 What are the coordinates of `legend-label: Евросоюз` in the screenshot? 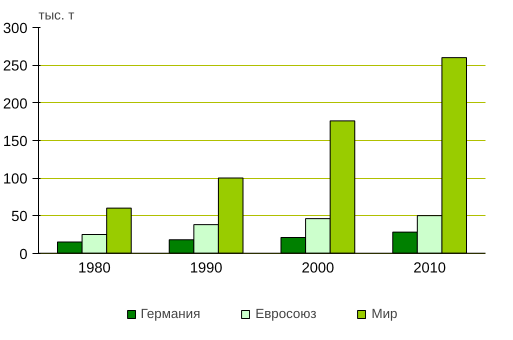 It's located at (285, 313).